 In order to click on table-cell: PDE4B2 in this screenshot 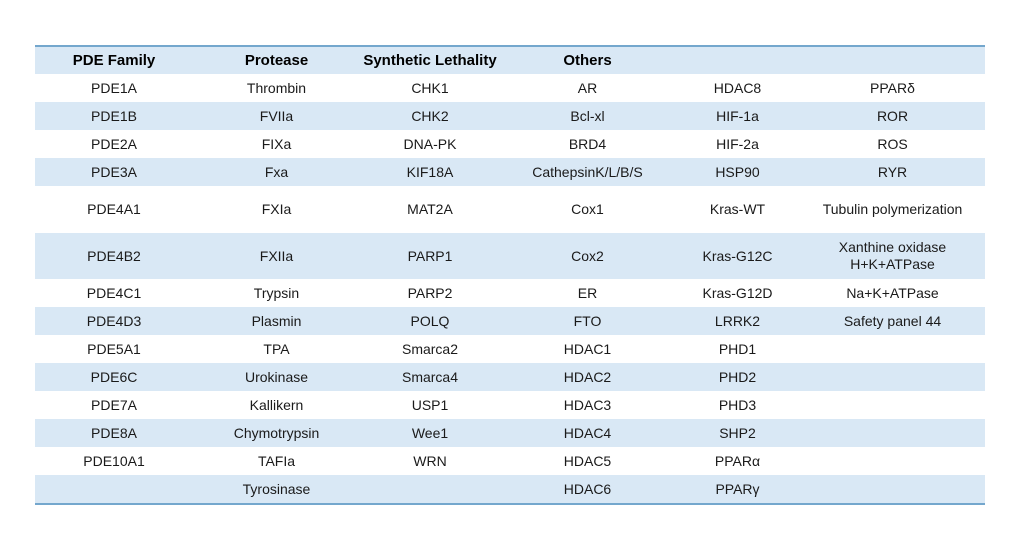, I will do `click(114, 255)`.